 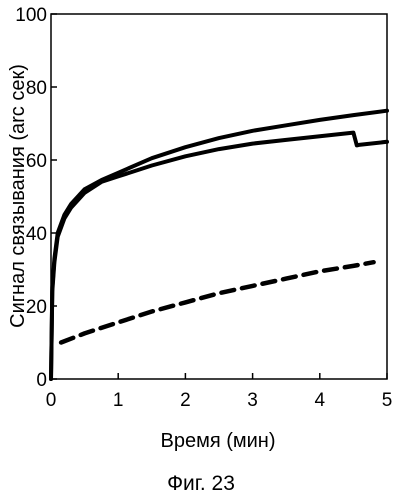 What do you see at coordinates (18, 196) in the screenshot?
I see `y-axis-title: Сигнал связывания (arc сек)` at bounding box center [18, 196].